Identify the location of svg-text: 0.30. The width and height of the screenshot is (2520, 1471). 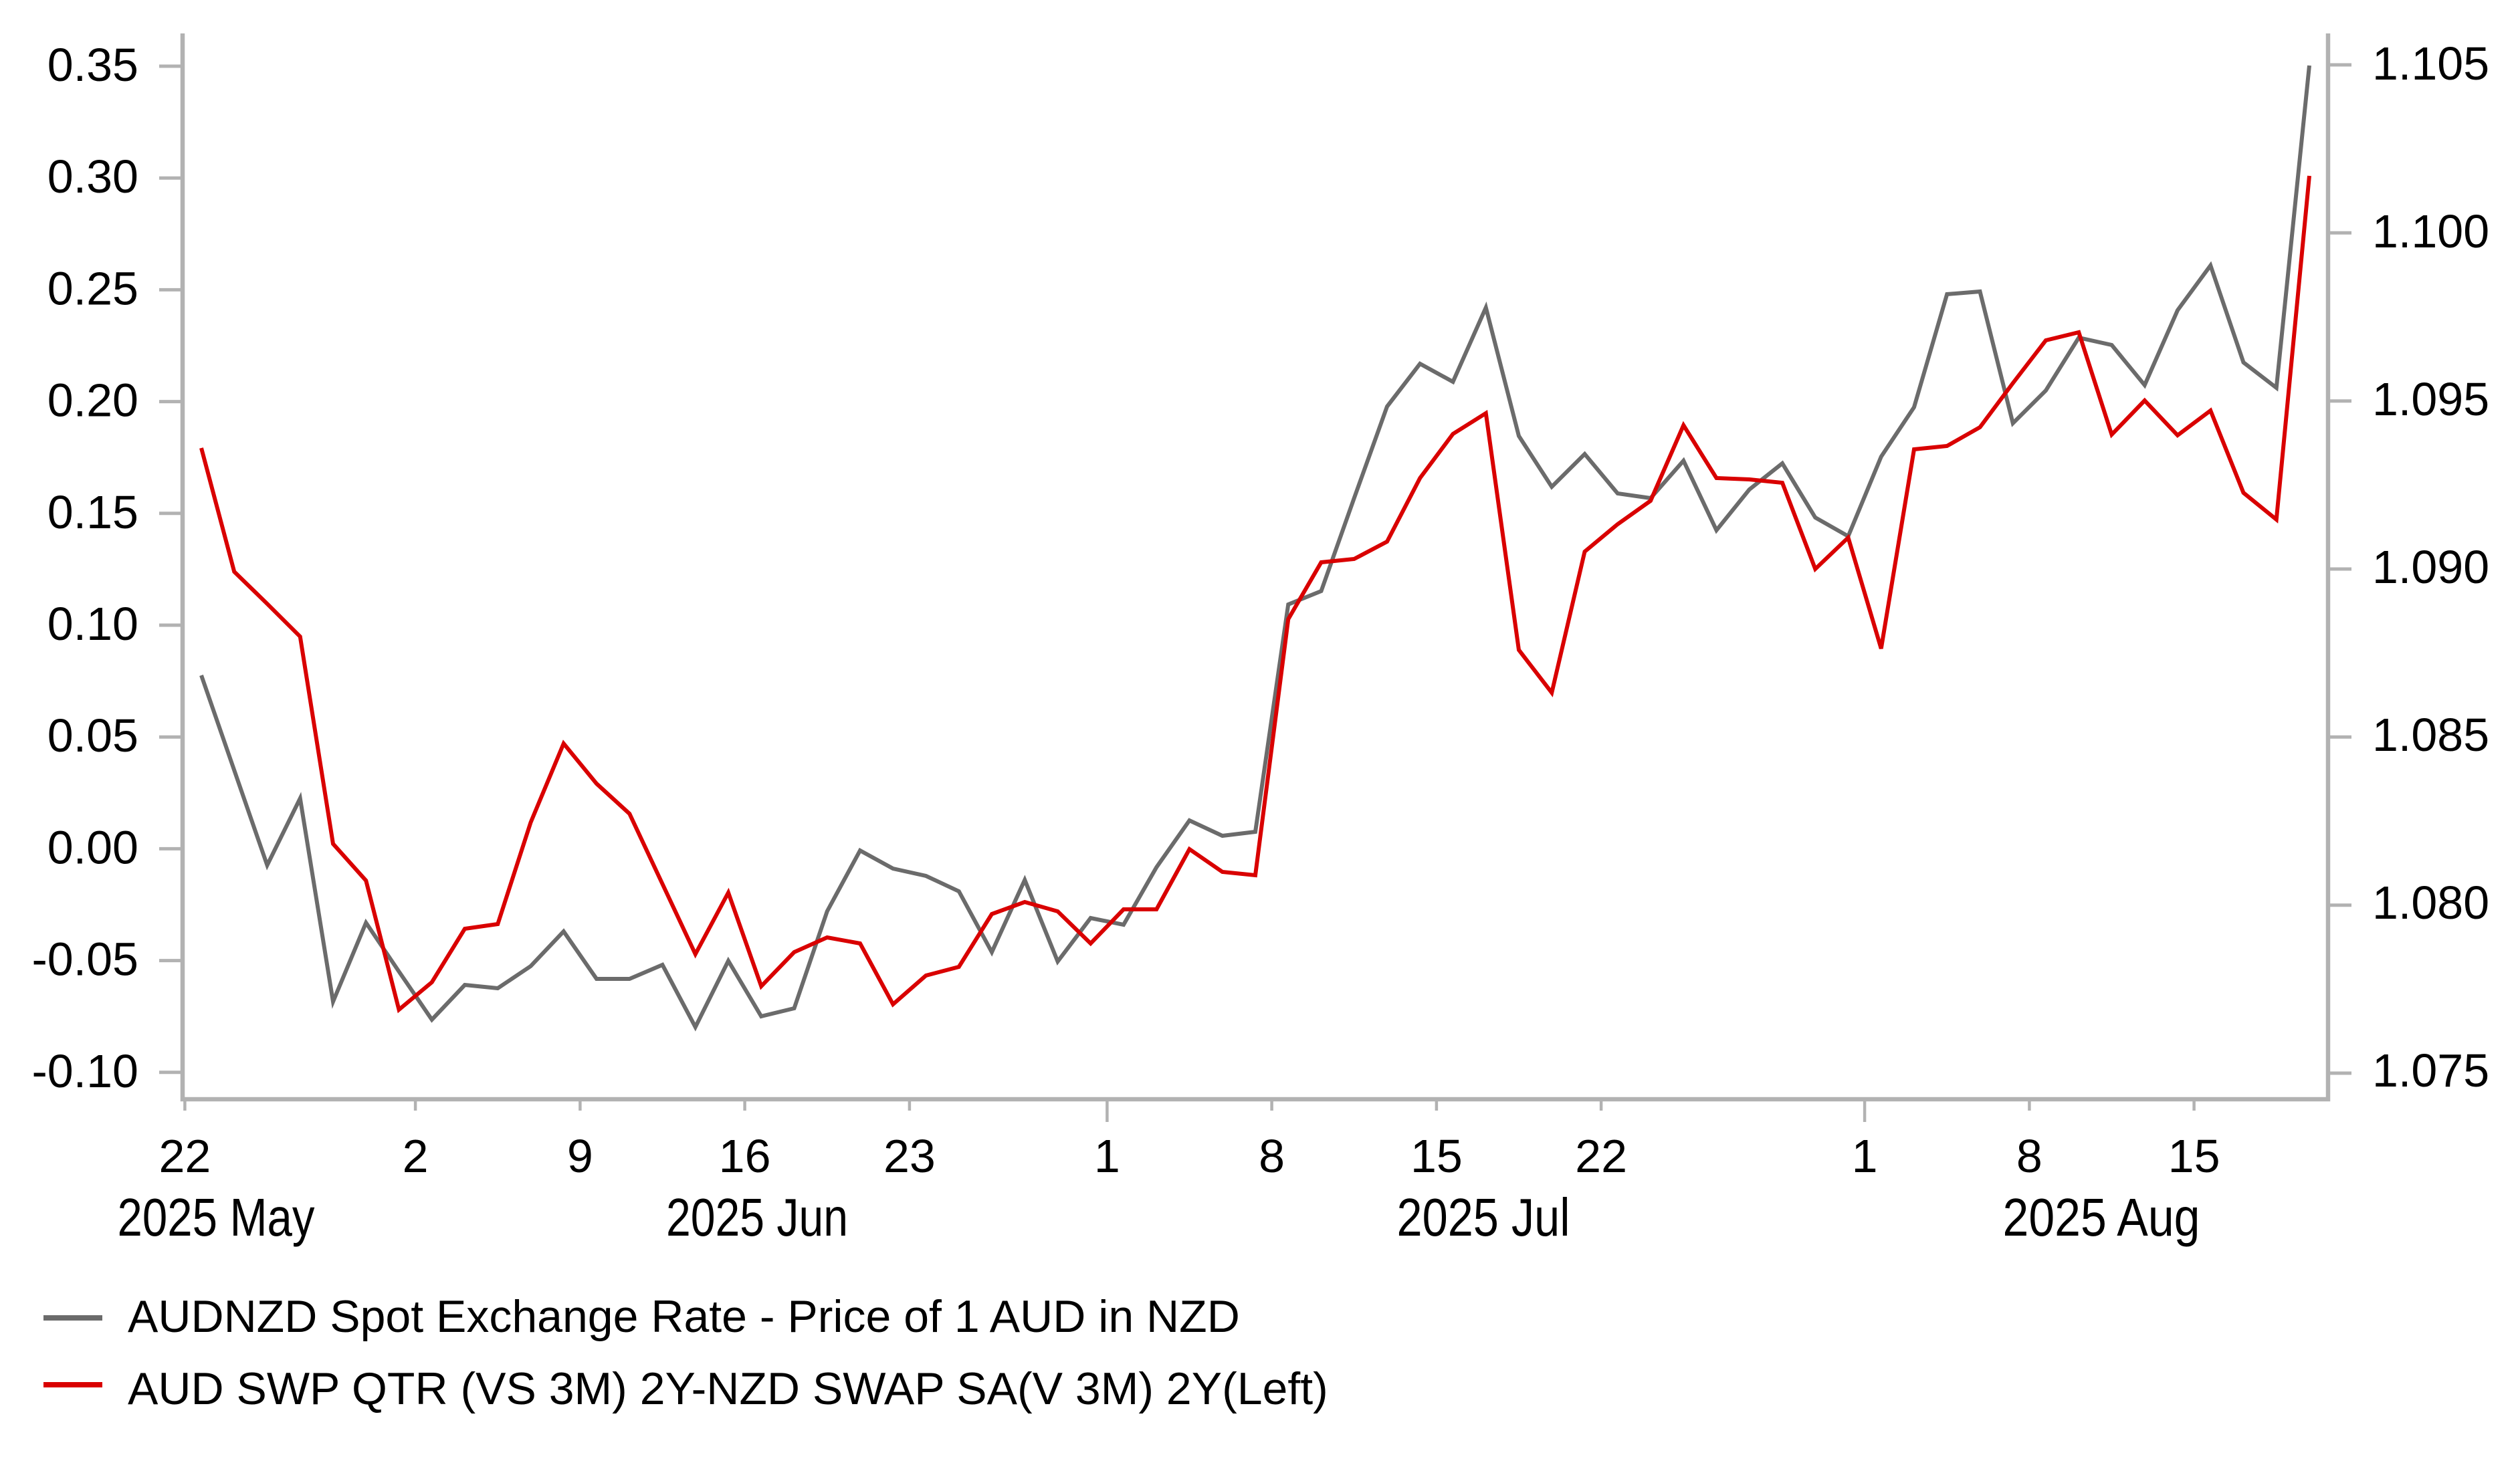
(92, 176).